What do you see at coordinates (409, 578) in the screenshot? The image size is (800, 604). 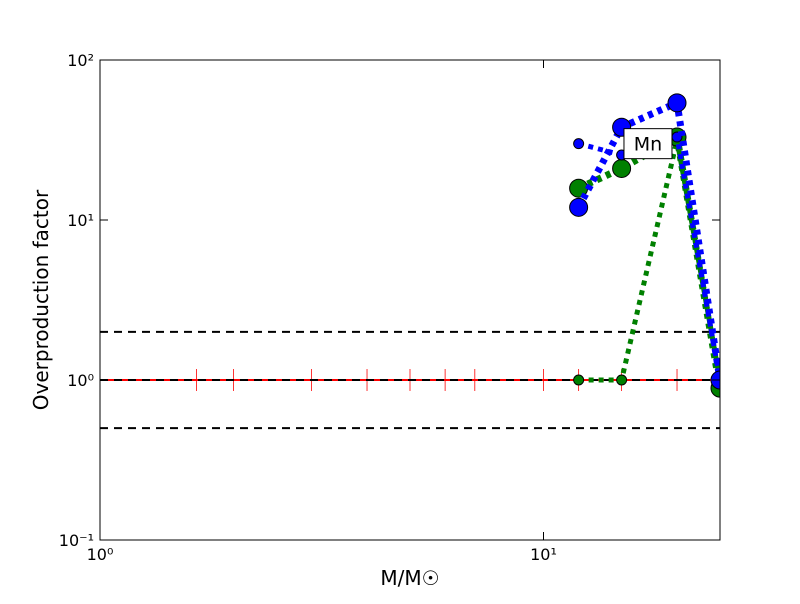 I see `x-axis-label: M/M☉` at bounding box center [409, 578].